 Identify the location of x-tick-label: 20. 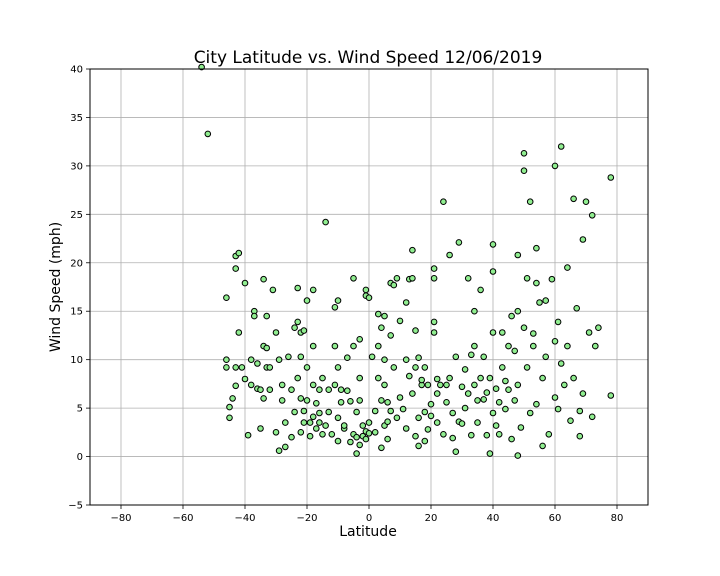
(431, 518).